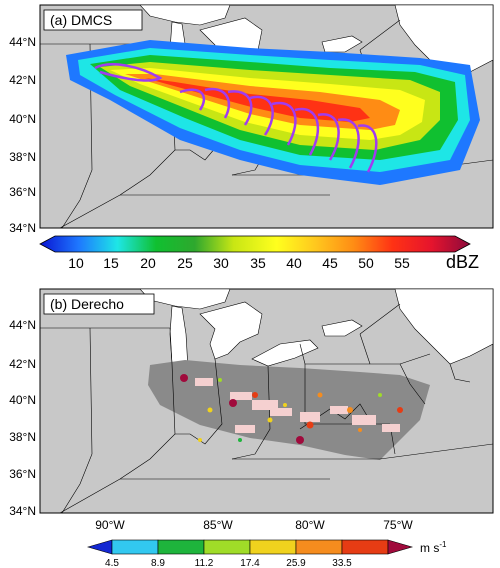  What do you see at coordinates (76, 263) in the screenshot?
I see `colorbar-a-tick: 10` at bounding box center [76, 263].